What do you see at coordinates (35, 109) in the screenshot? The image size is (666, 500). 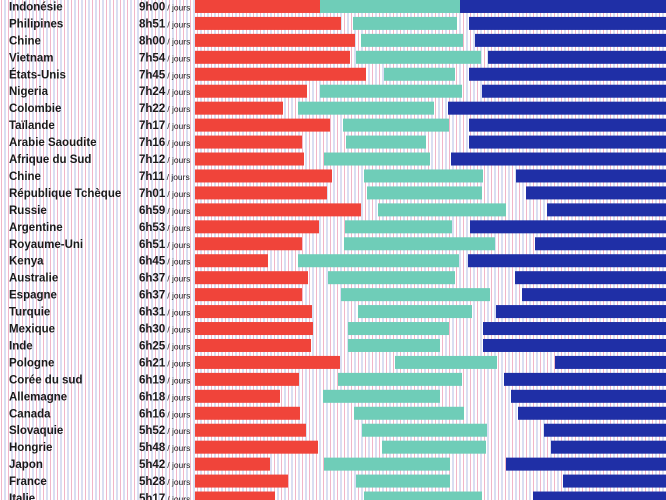 I see `country-label: Colombie` at bounding box center [35, 109].